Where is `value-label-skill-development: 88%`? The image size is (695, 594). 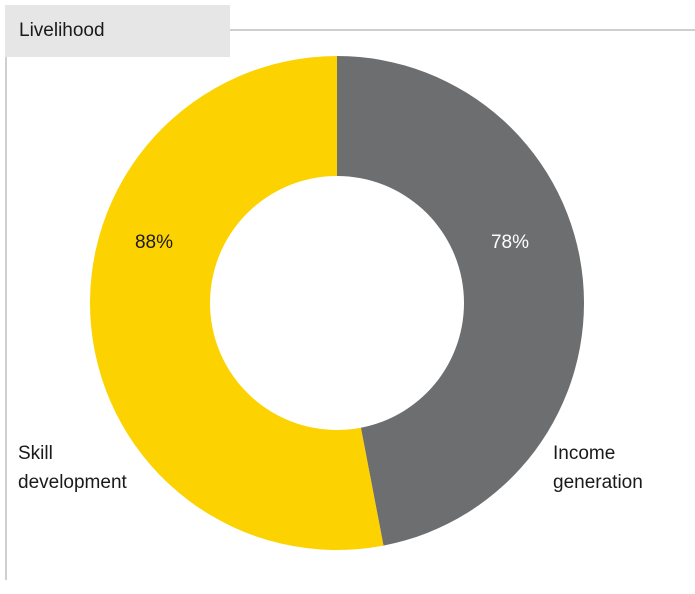
value-label-skill-development: 88% is located at coordinates (154, 242).